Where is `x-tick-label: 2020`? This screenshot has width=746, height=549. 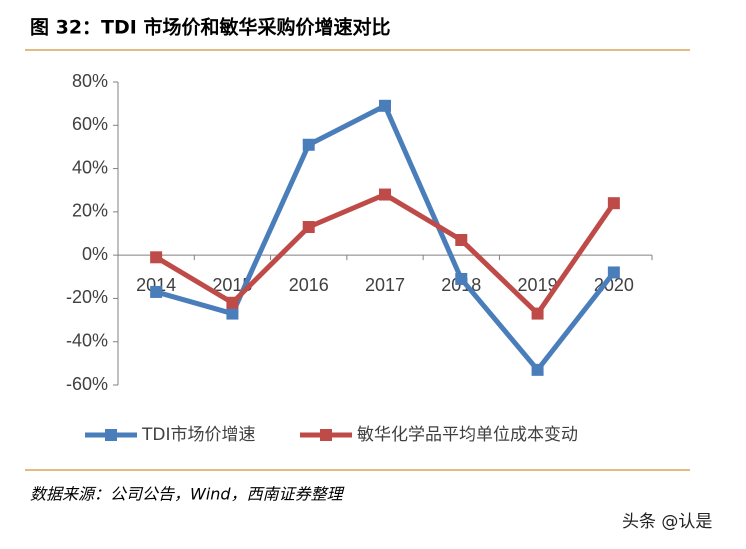 x-tick-label: 2020 is located at coordinates (614, 285).